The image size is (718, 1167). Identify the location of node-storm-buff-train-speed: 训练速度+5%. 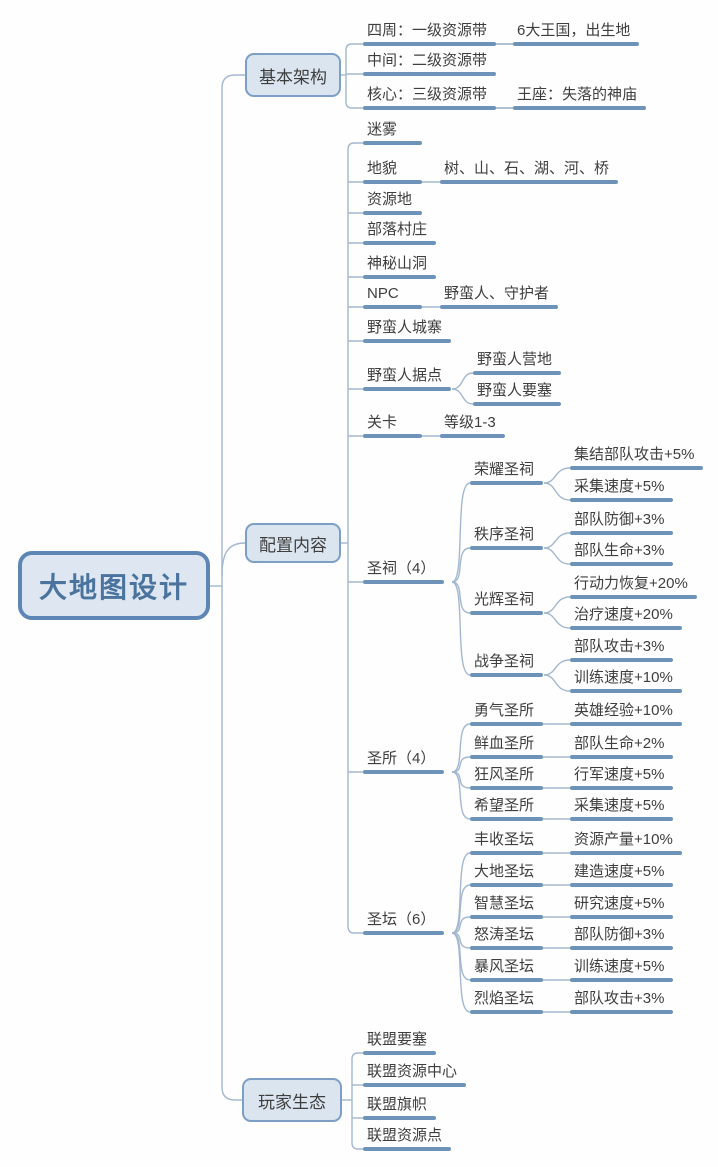
(622, 969).